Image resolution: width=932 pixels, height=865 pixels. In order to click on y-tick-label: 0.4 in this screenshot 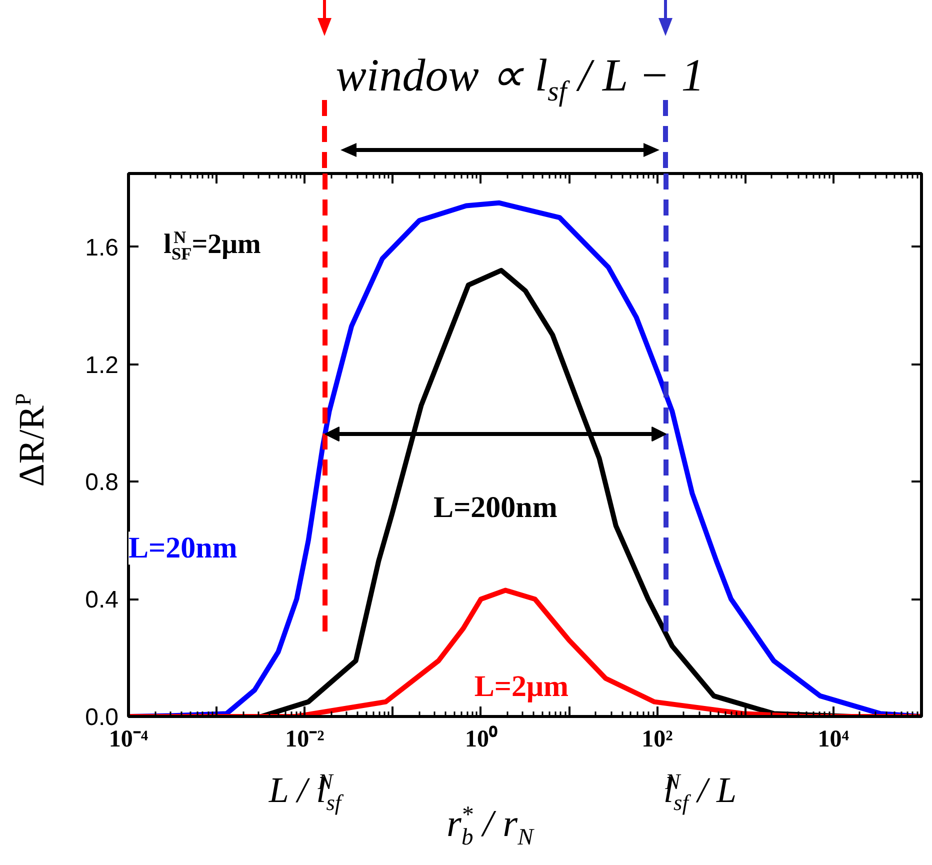, I will do `click(102, 600)`.